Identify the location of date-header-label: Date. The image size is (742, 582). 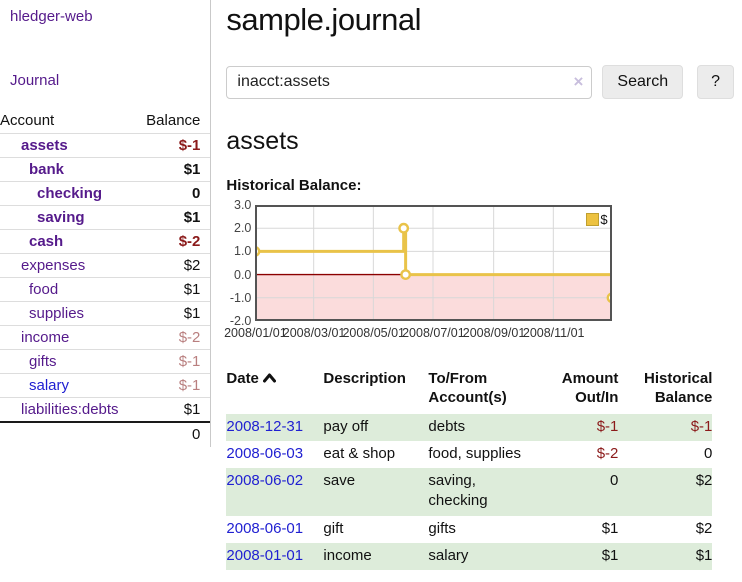
(242, 378).